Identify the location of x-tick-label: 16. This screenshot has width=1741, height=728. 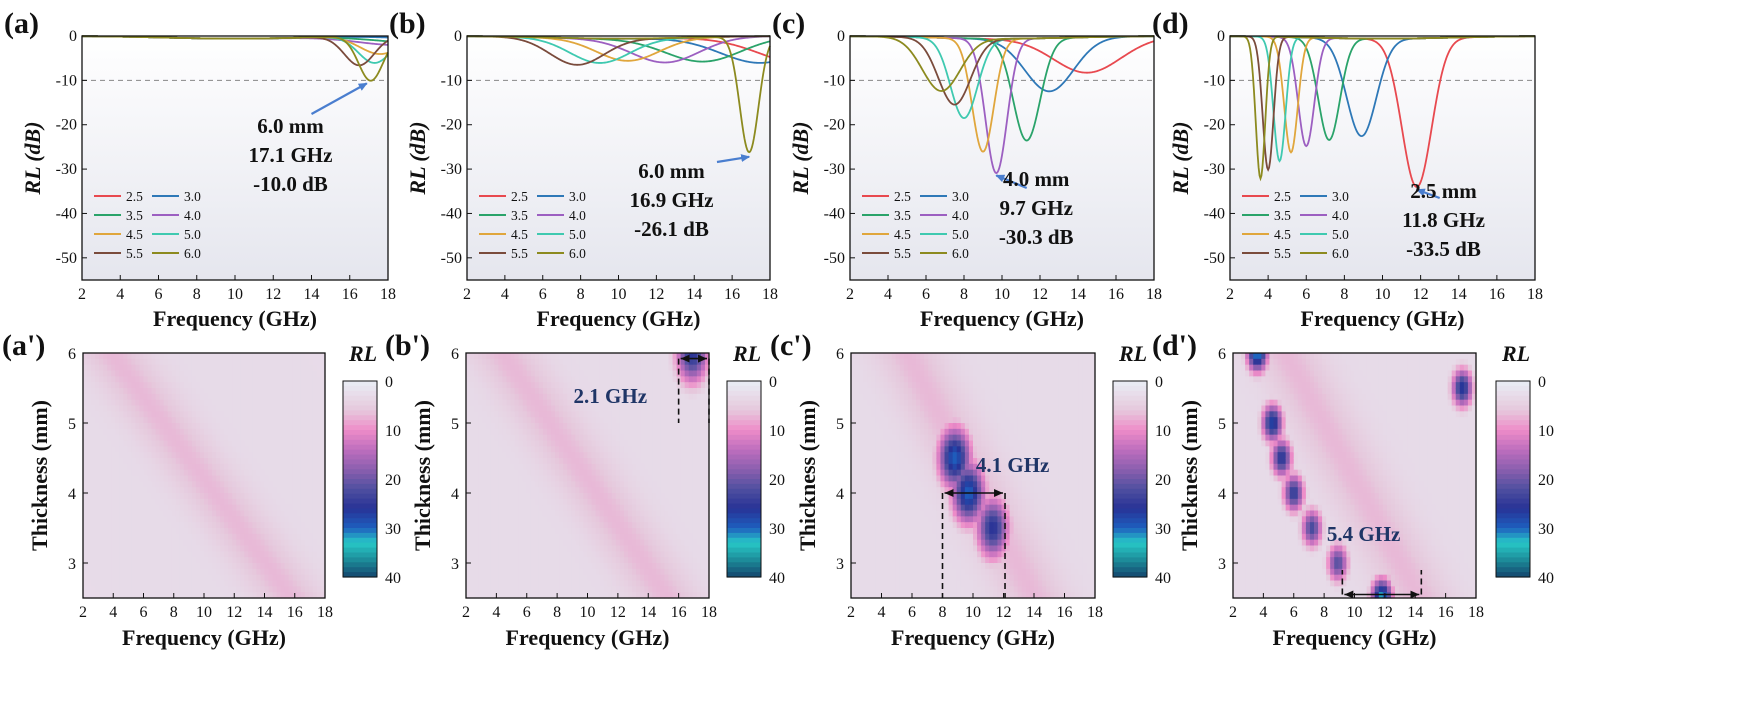
(1497, 294).